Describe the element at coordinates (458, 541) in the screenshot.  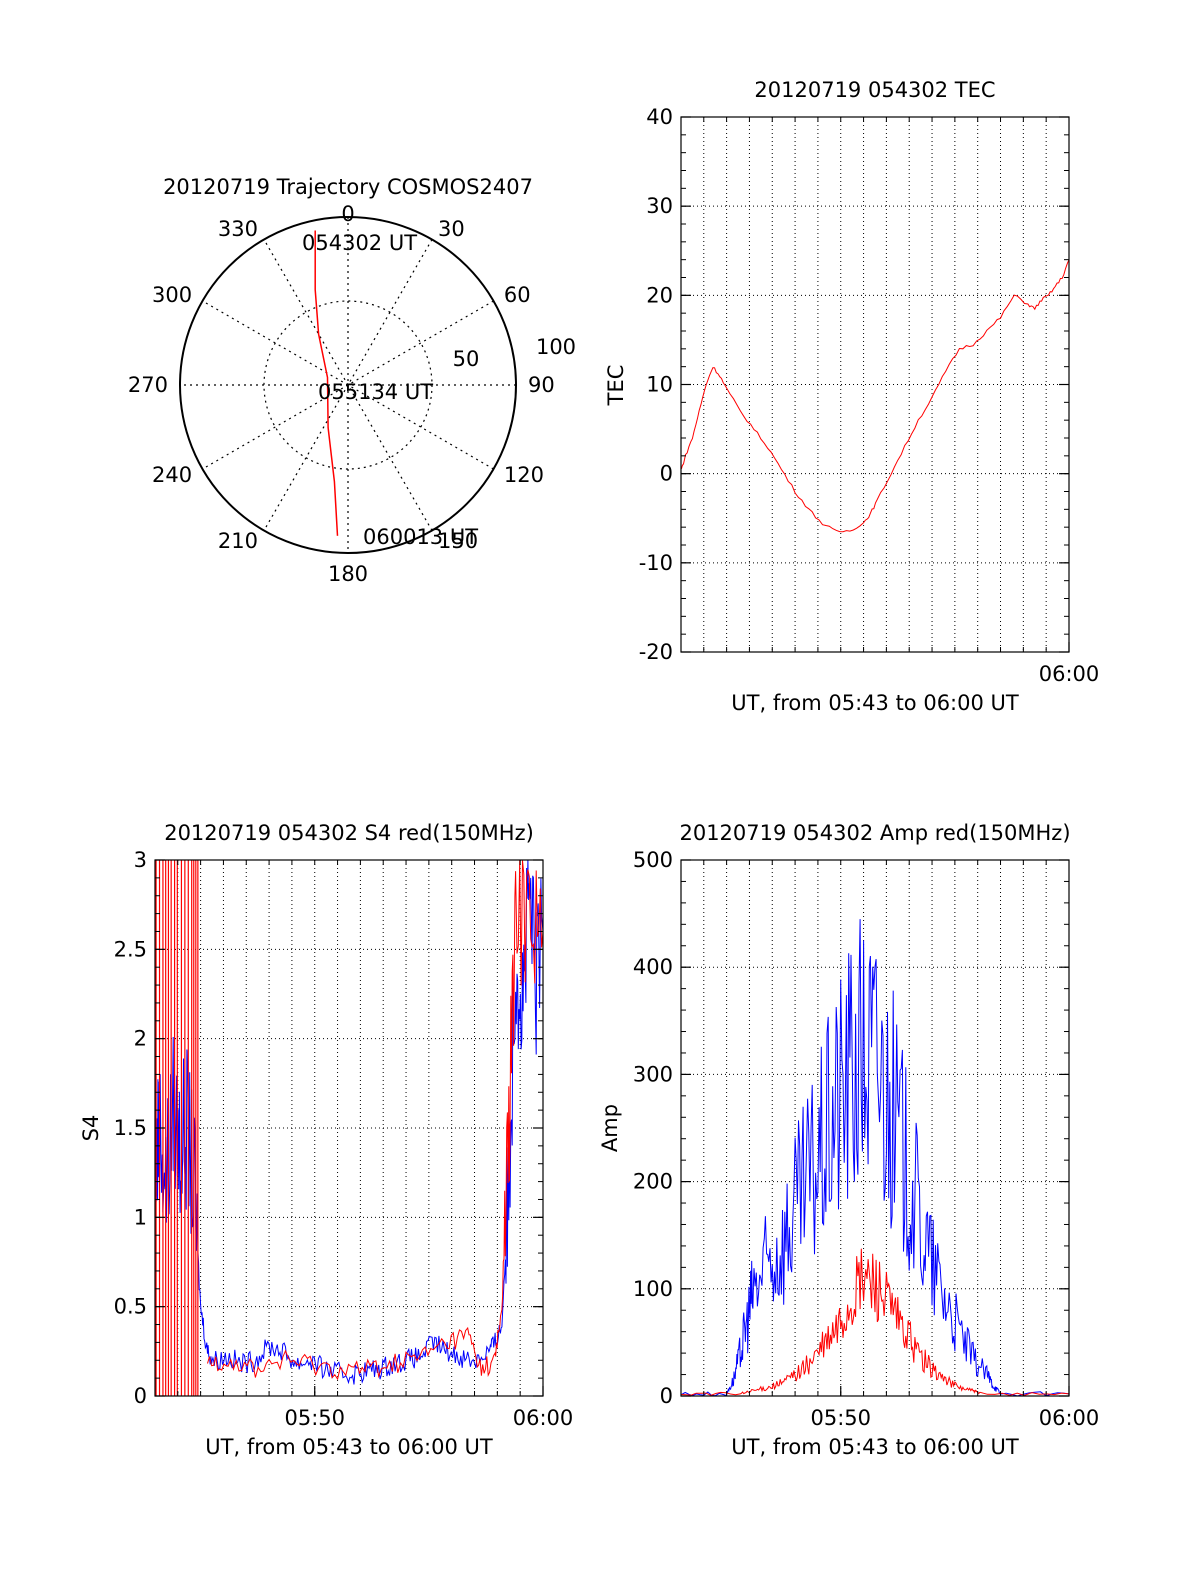
I see `azimuth-label: 150` at that location.